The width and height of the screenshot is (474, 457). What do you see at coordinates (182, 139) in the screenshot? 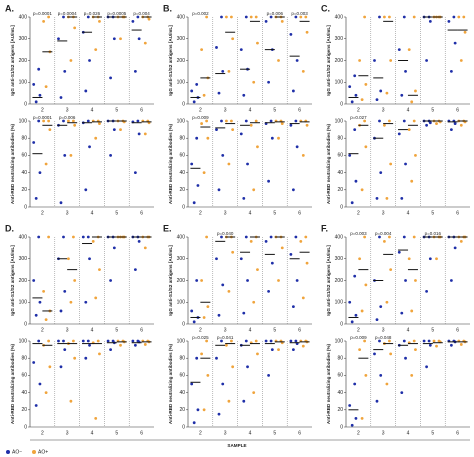
I see `y-tick-label: 80` at bounding box center [182, 139].